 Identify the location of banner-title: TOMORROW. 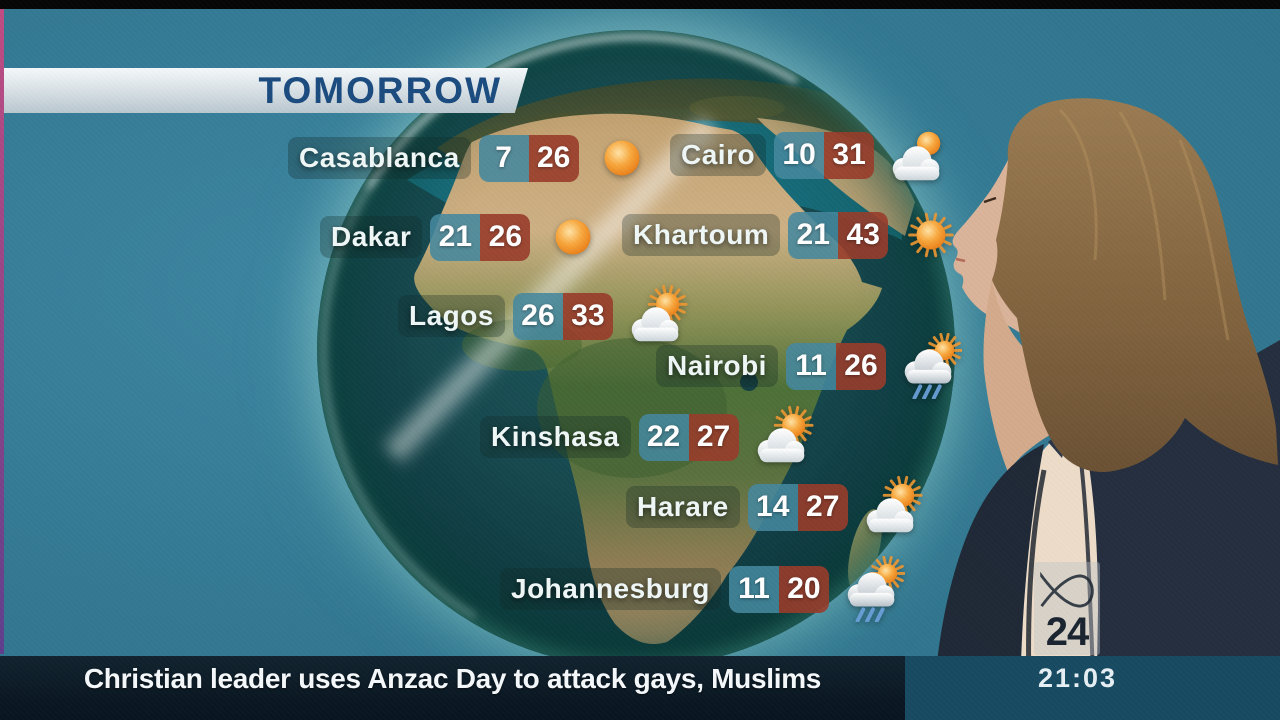
(380, 90).